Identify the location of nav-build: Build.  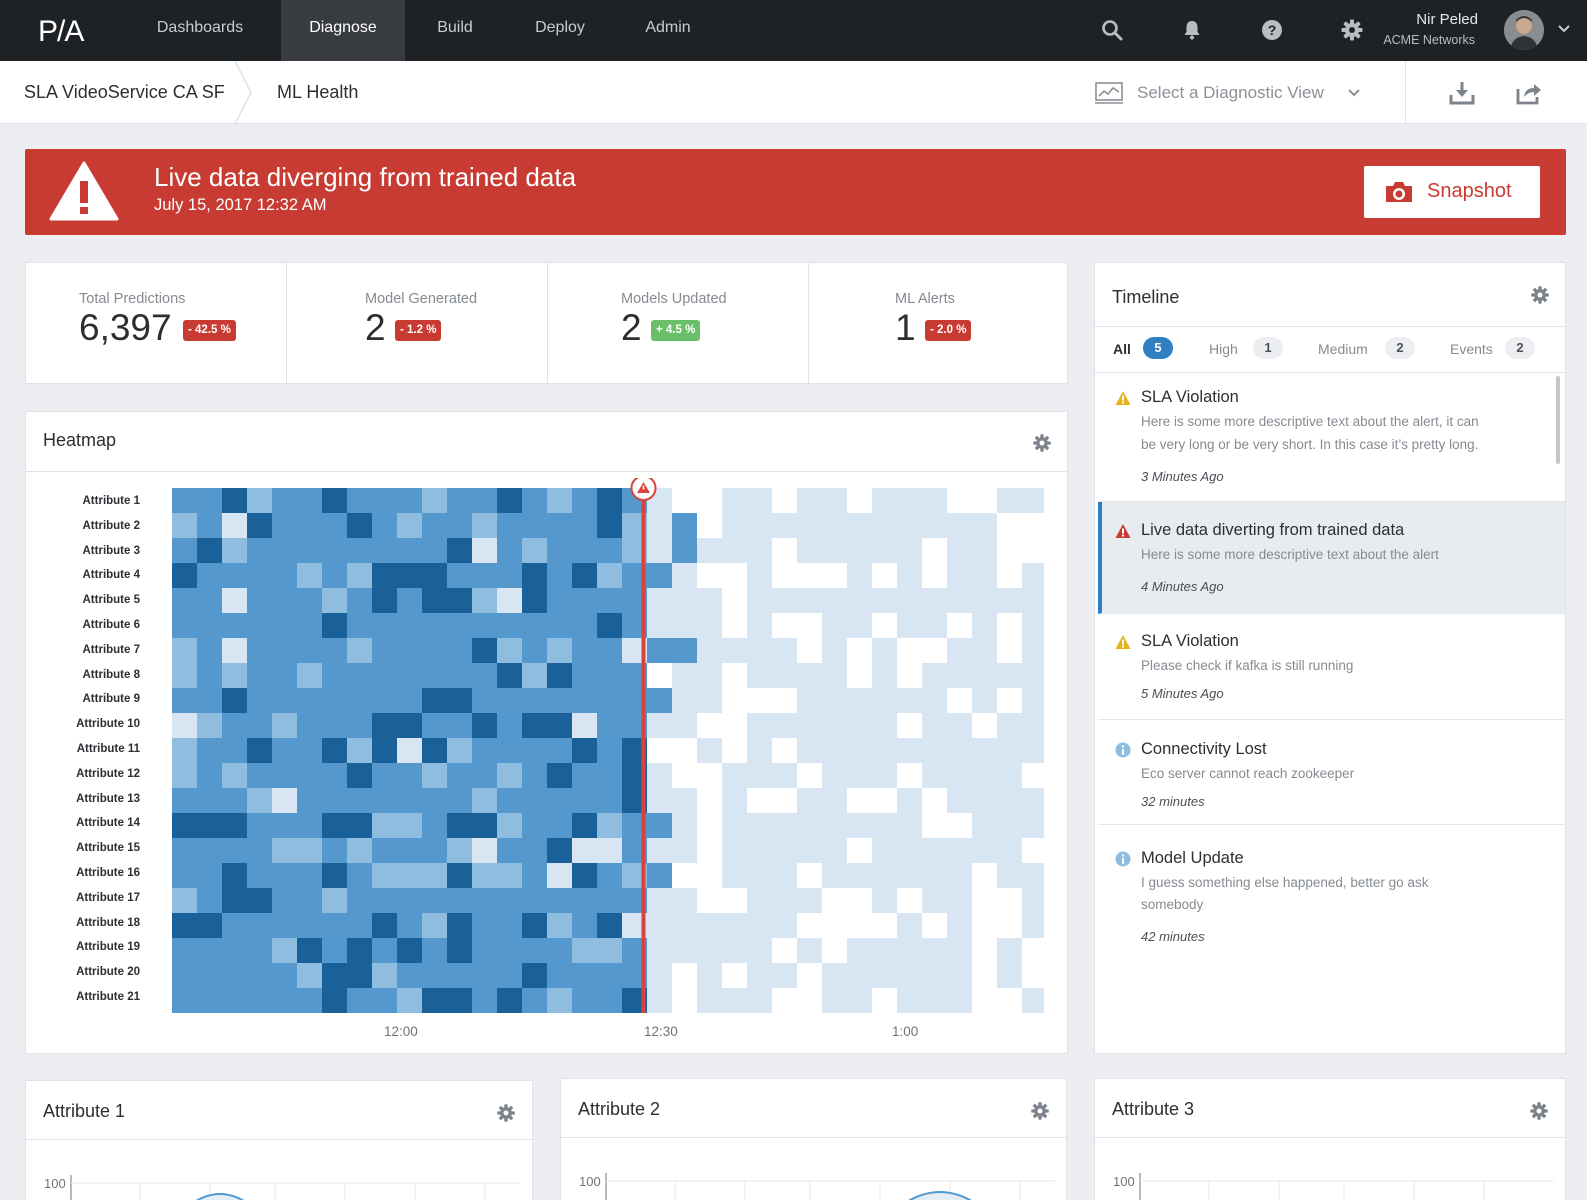
(455, 27).